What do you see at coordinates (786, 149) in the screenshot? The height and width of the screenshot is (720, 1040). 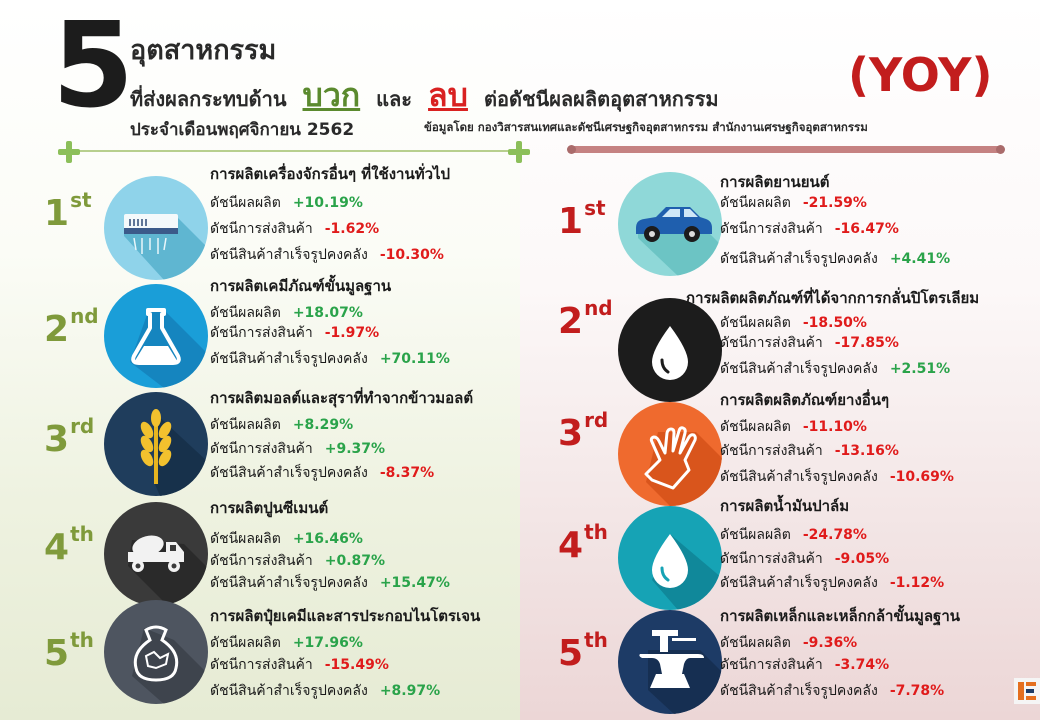 I see `right-divider` at bounding box center [786, 149].